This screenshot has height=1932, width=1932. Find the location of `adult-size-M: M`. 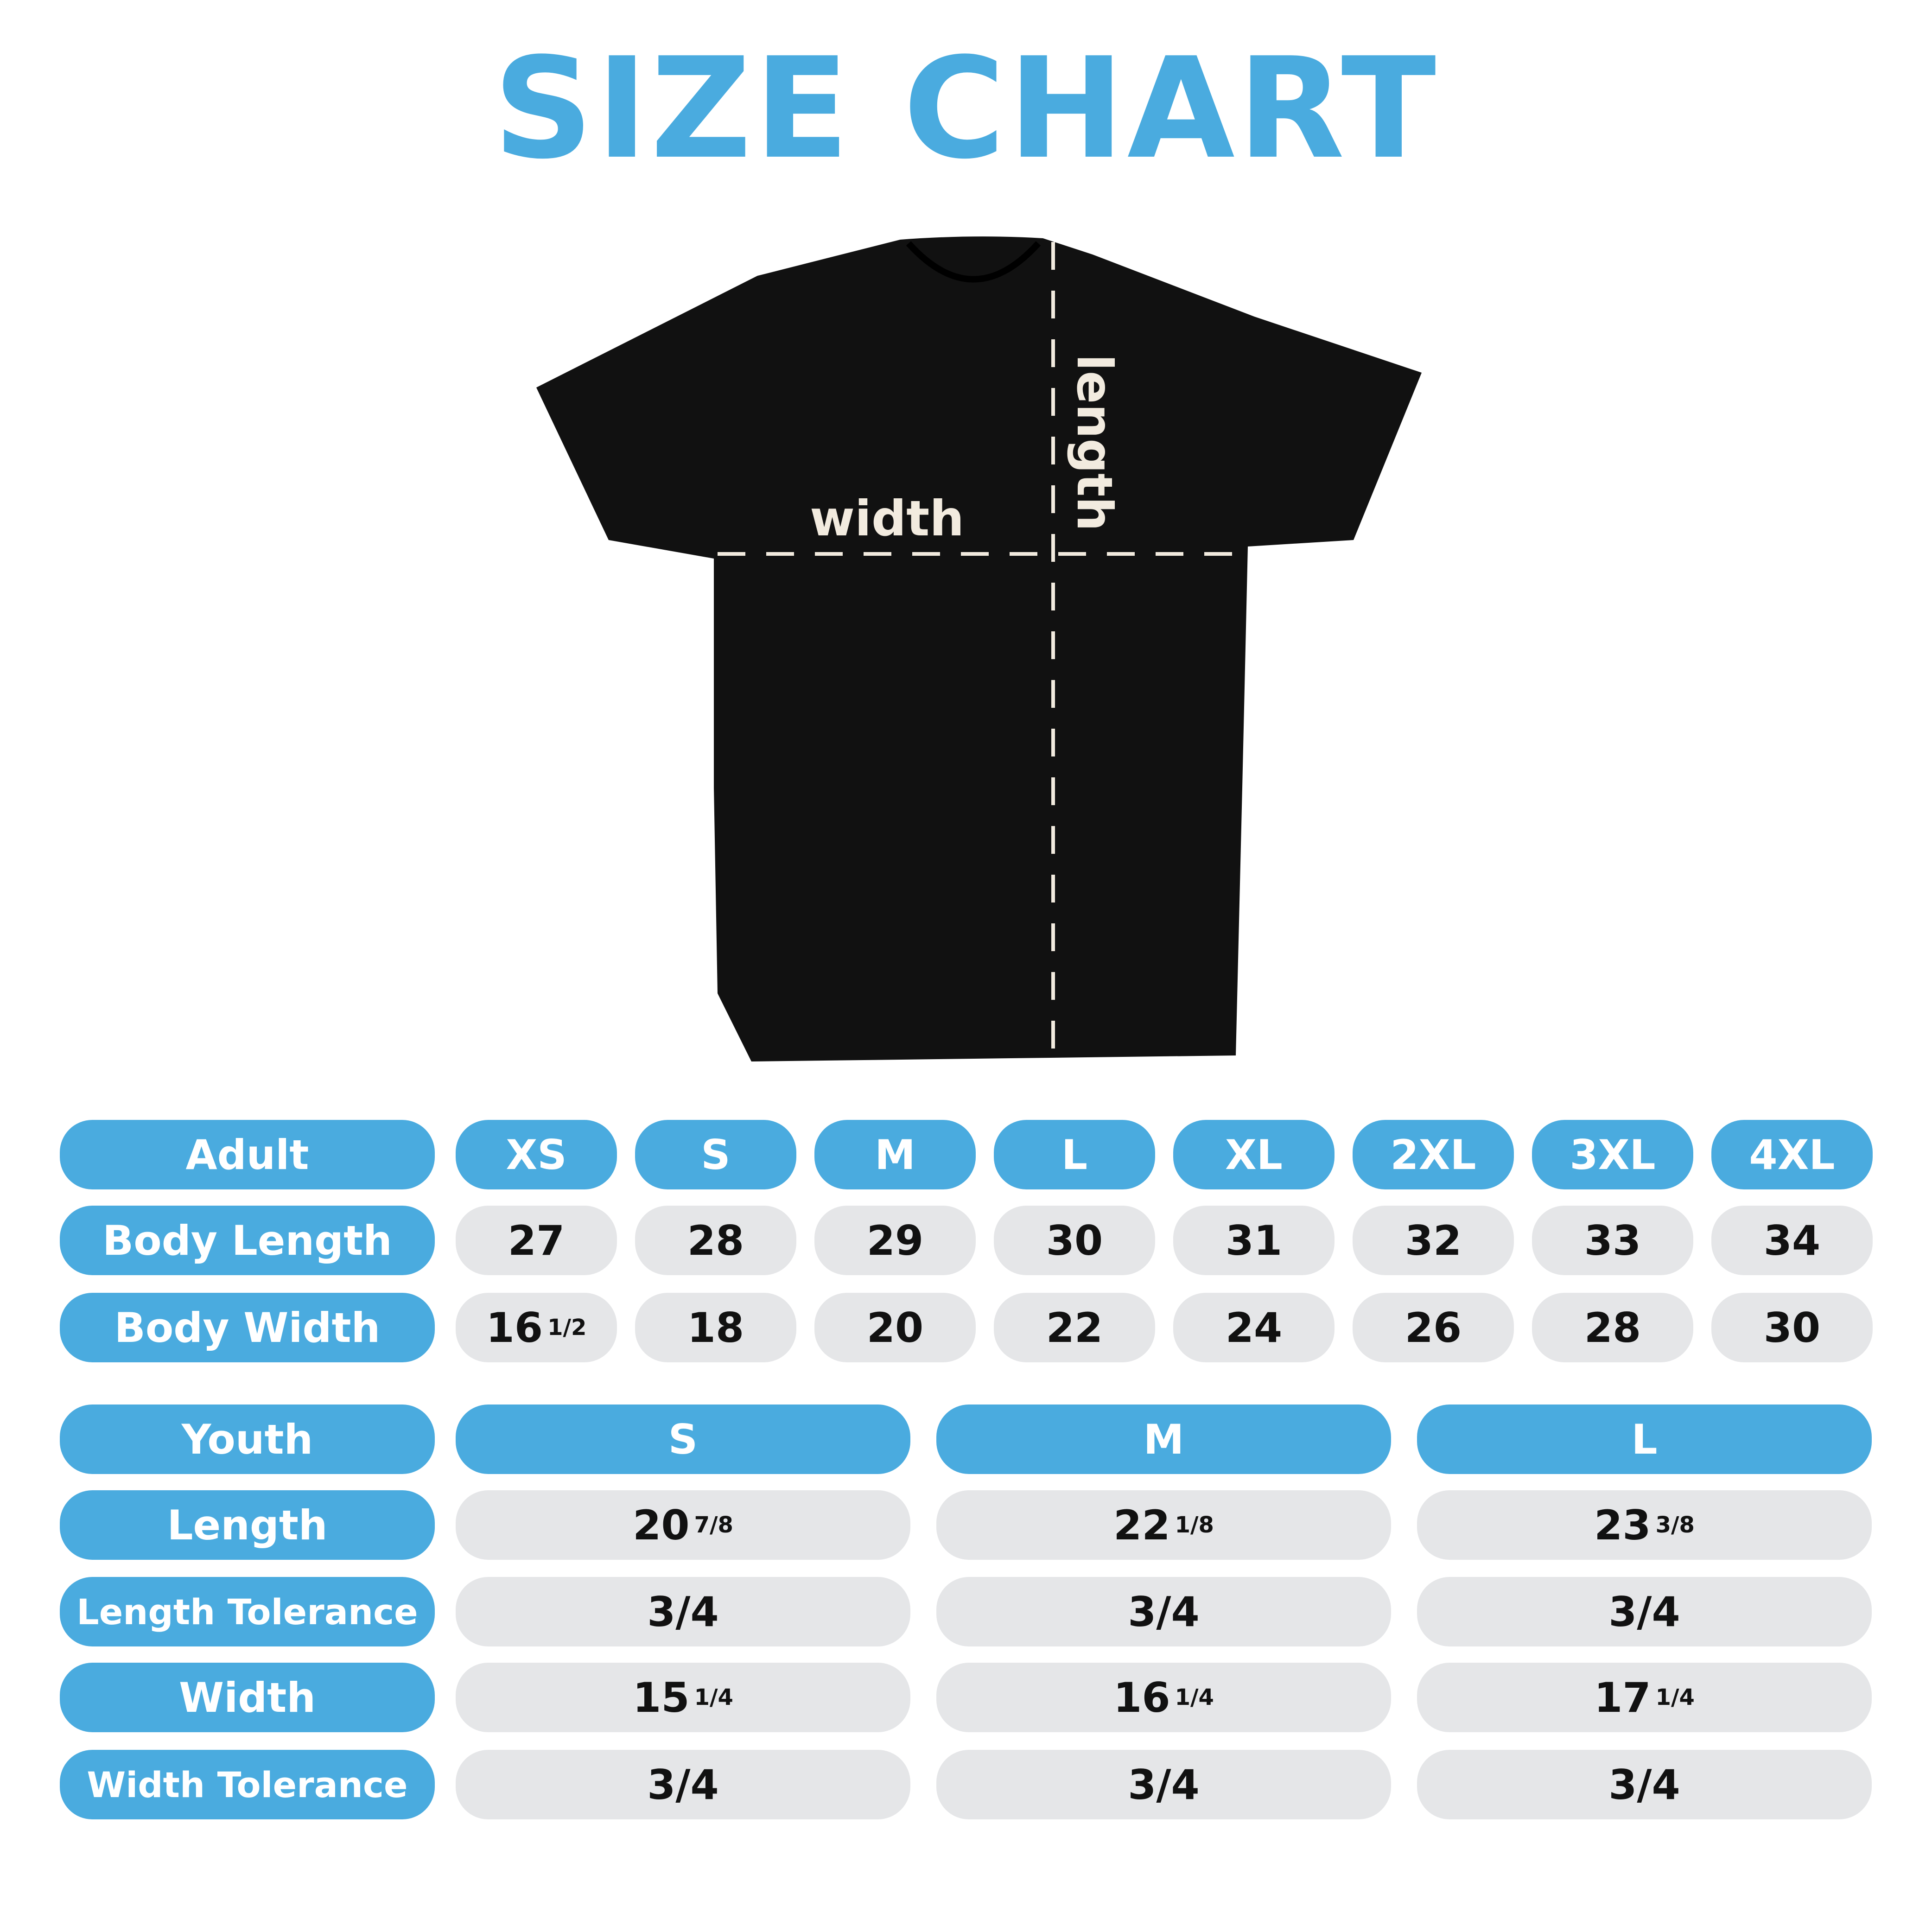

adult-size-M: M is located at coordinates (895, 1154).